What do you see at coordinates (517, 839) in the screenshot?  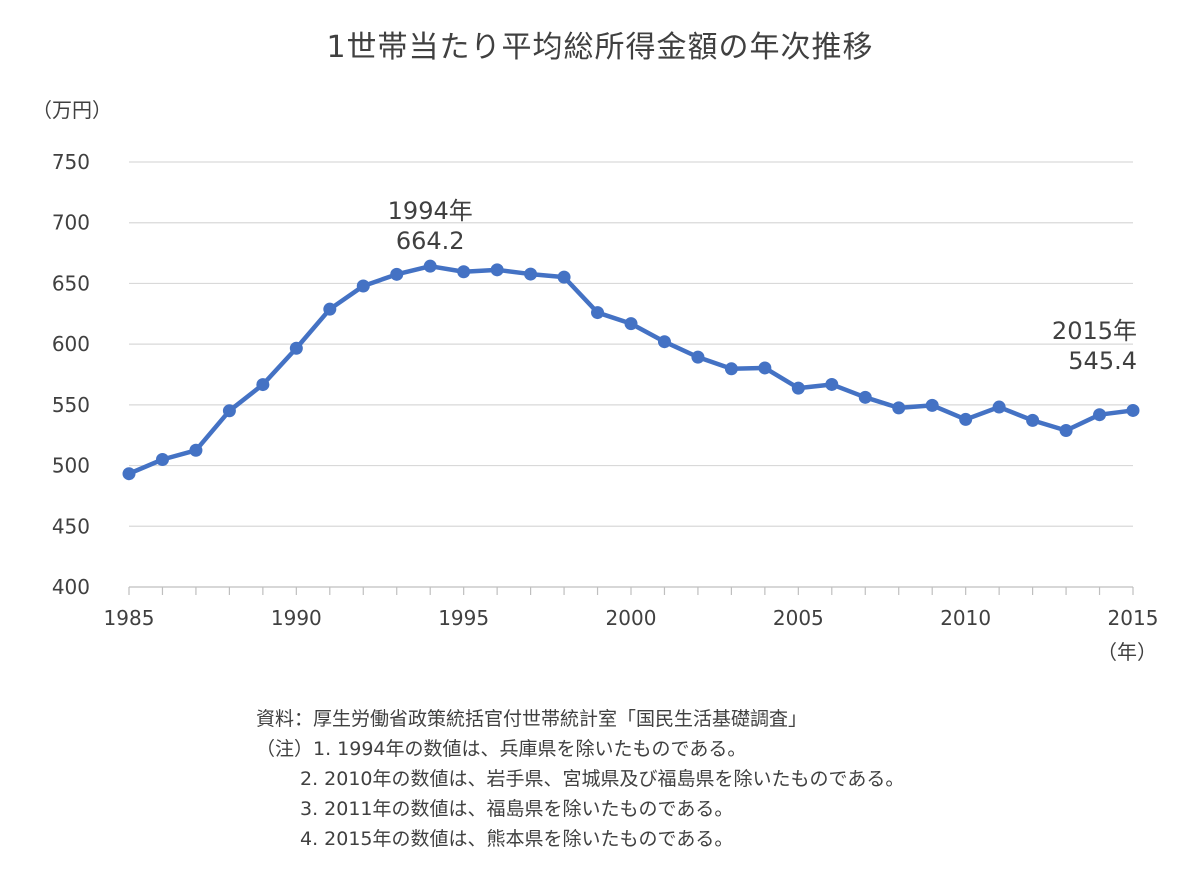 I see `note-4: 4. 2015年の数値は、熊本県を除いたものである。` at bounding box center [517, 839].